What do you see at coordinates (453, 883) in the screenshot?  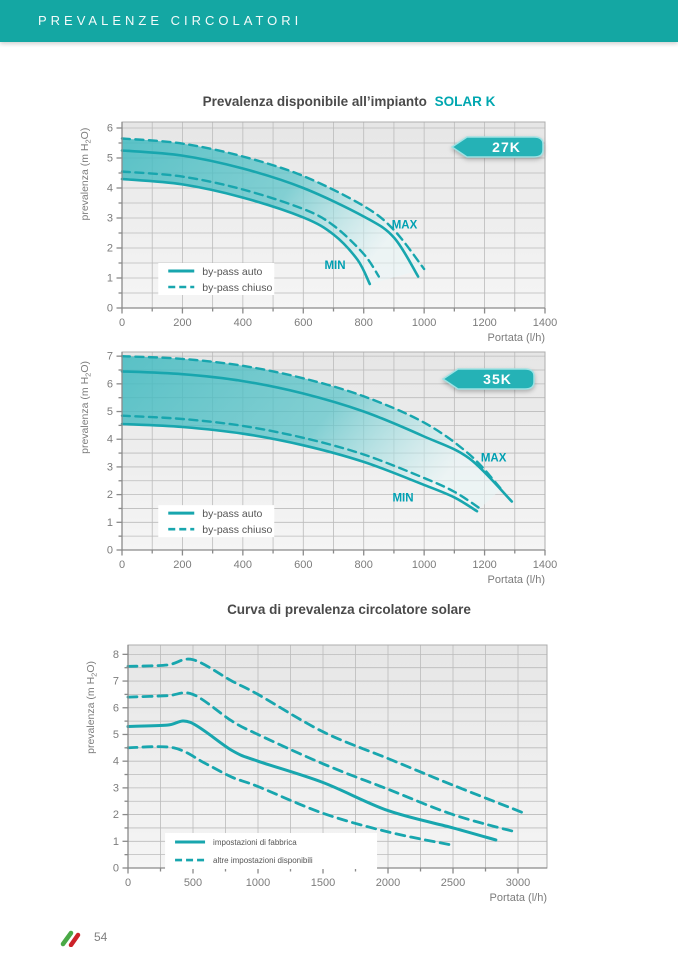 I see `svg-text: 2500` at bounding box center [453, 883].